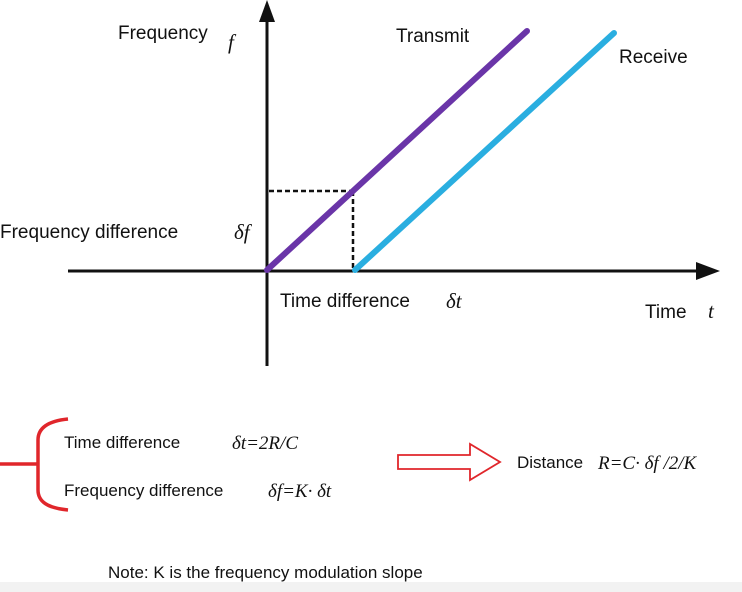 The image size is (742, 592). Describe the element at coordinates (122, 442) in the screenshot. I see `time-eq-label: Time difference` at that location.